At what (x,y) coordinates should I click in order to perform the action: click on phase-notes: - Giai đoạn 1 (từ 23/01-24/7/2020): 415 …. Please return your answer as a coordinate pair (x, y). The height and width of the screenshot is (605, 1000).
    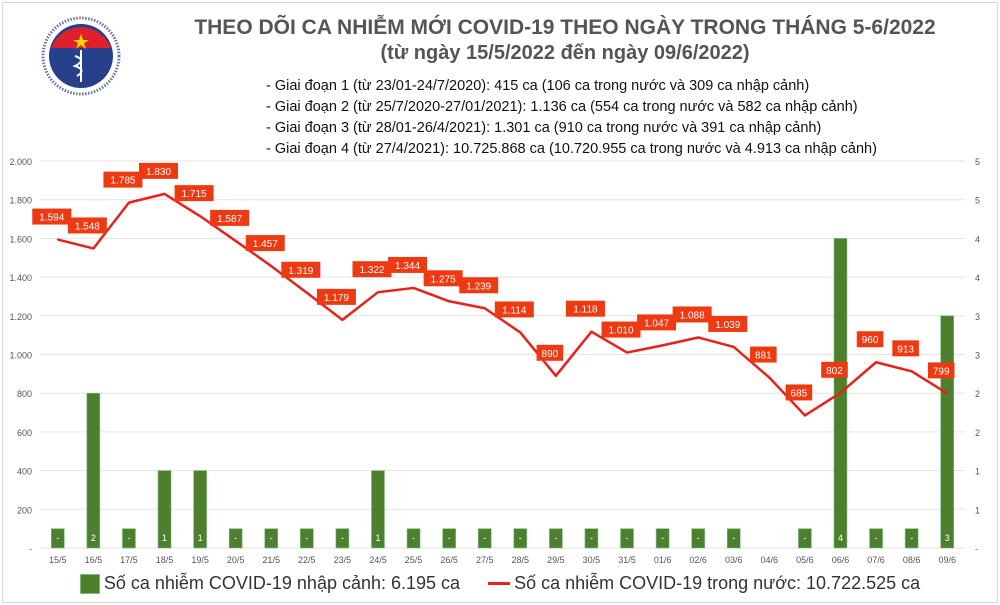
    Looking at the image, I should click on (571, 118).